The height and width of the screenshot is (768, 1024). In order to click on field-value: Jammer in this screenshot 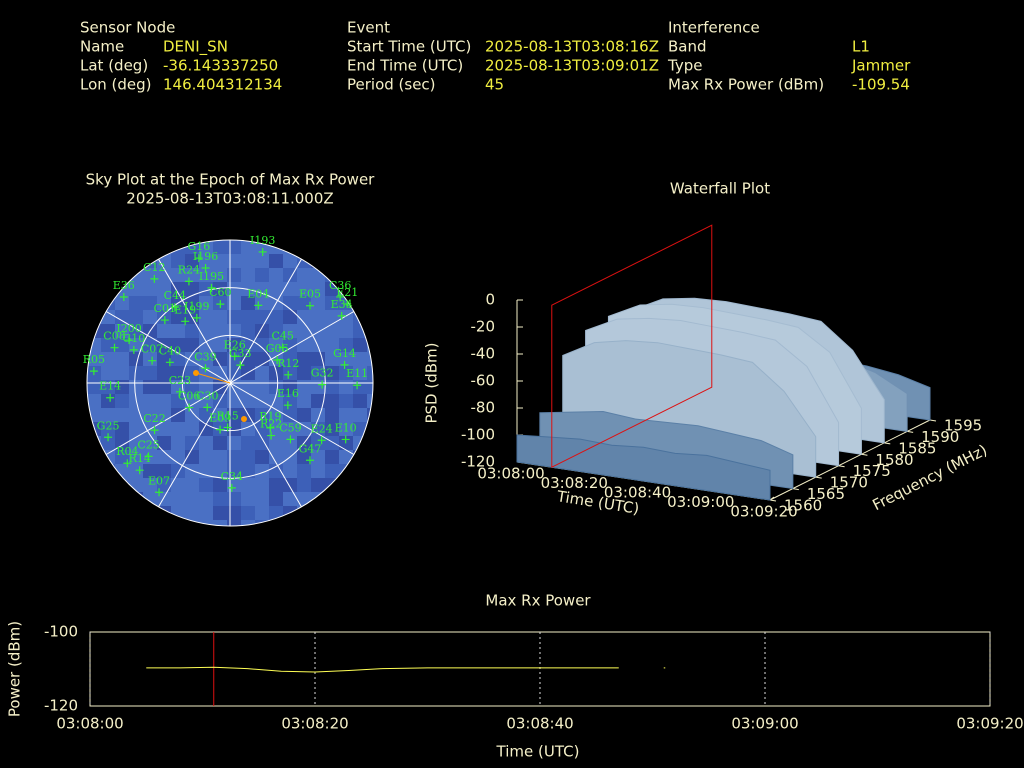, I will do `click(881, 66)`.